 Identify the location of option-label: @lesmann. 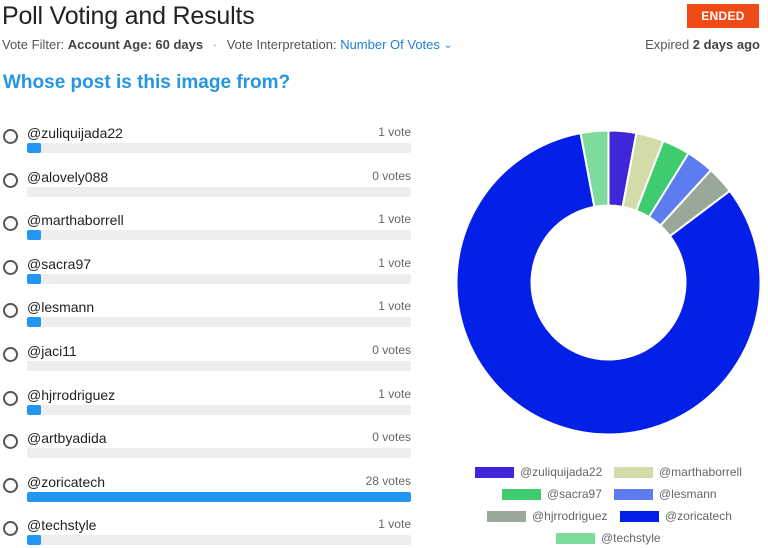
(61, 307).